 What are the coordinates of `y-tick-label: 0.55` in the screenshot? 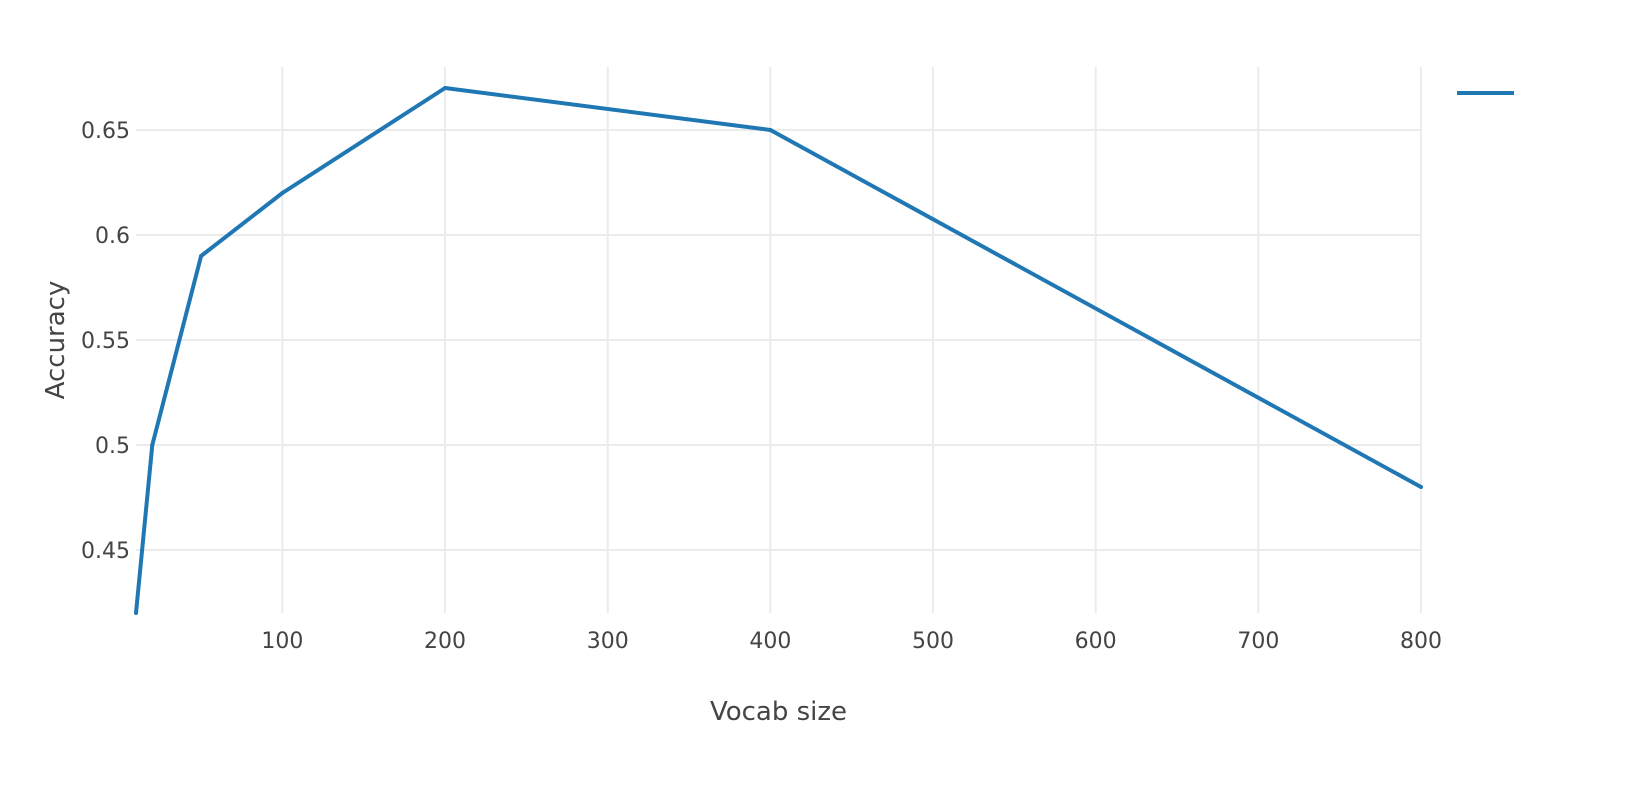 It's located at (105, 341).